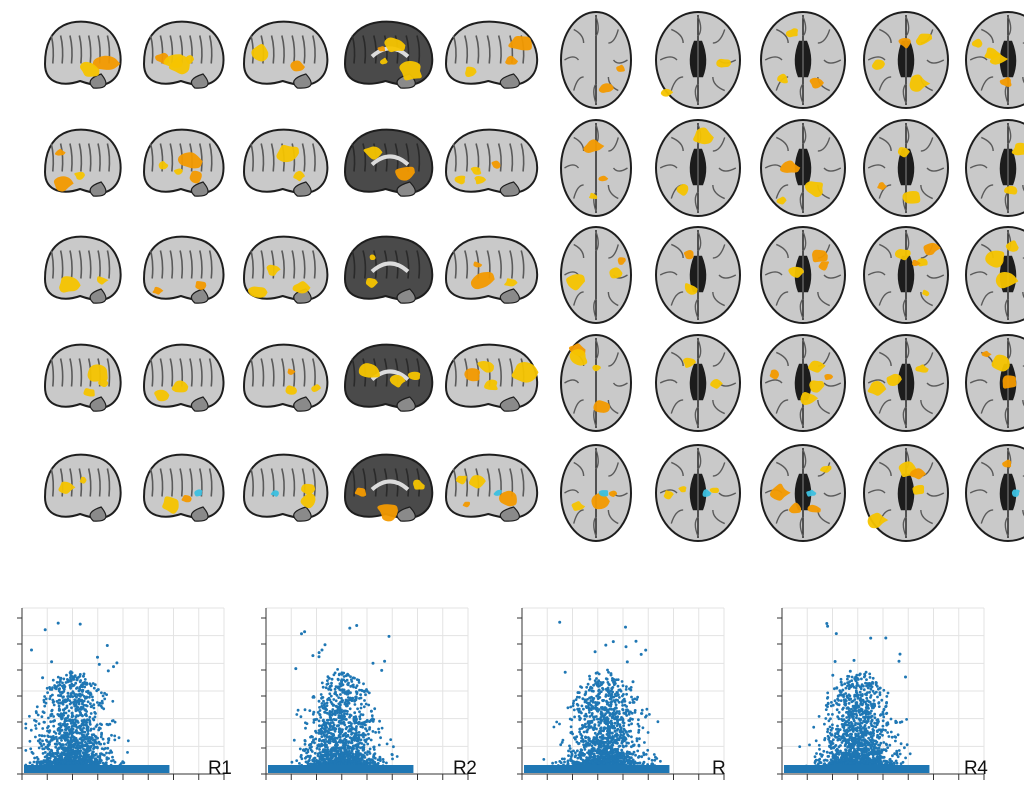  I want to click on dense-point-band, so click(97, 769).